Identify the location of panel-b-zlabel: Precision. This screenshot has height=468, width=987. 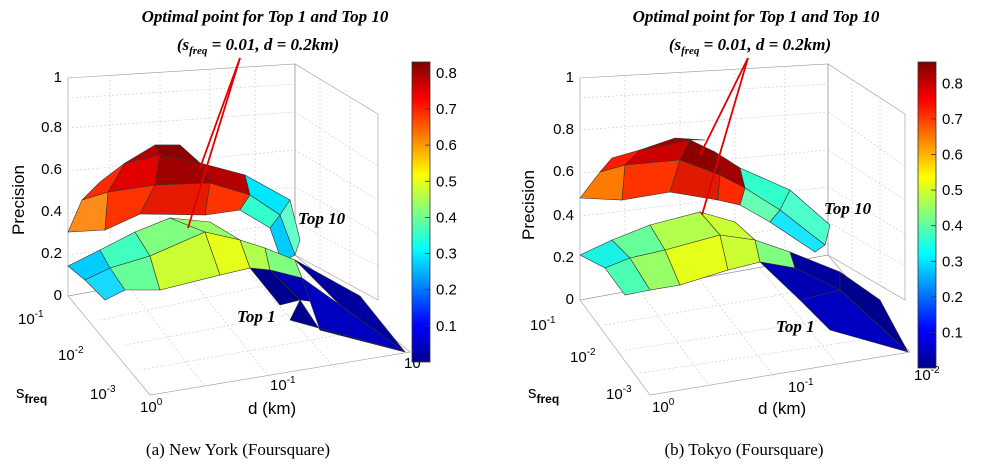
(528, 205).